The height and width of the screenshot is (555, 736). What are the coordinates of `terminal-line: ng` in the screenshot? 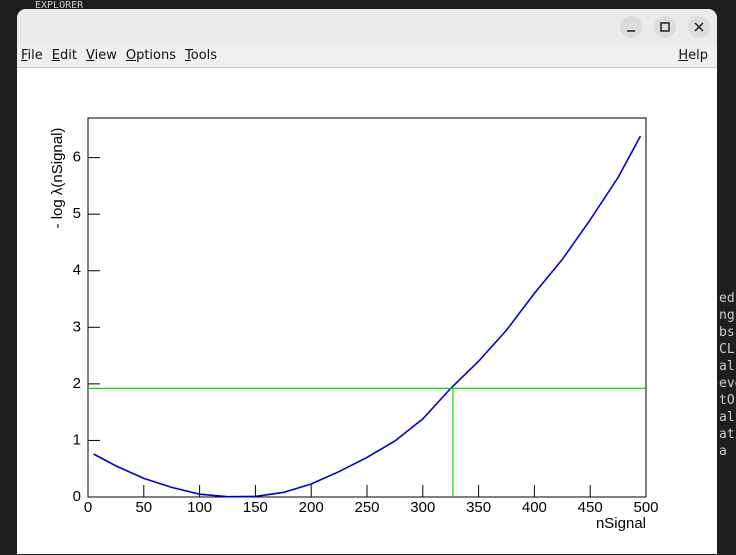 It's located at (727, 315).